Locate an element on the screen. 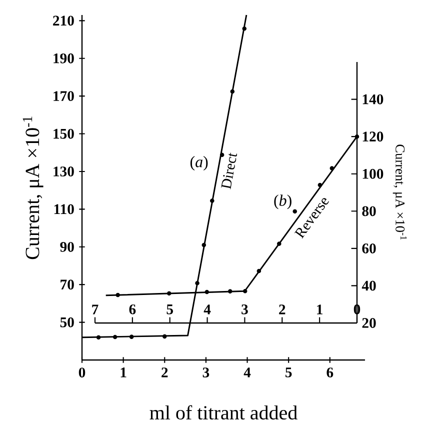 The image size is (434, 429). y-tick-label: 60 is located at coordinates (369, 248).